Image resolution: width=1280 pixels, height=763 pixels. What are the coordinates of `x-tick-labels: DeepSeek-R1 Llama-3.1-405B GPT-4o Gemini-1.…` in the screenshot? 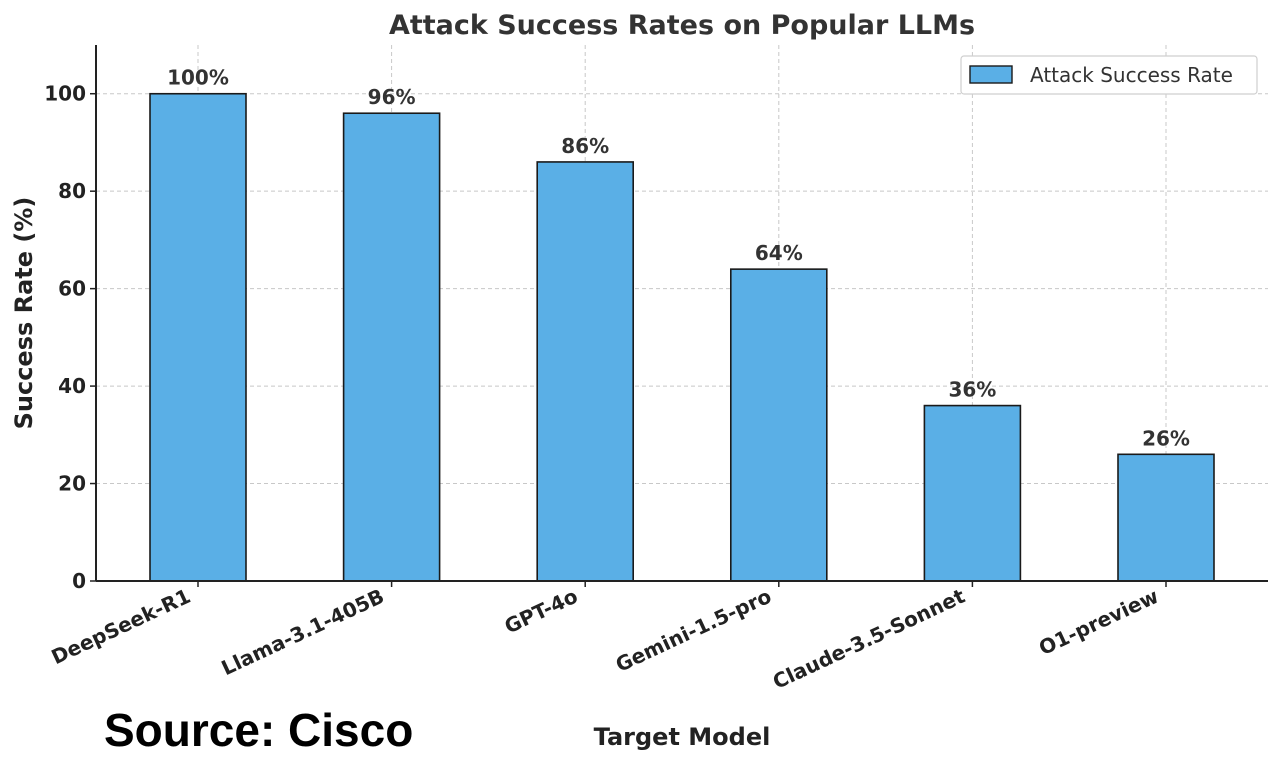 It's located at (607, 637).